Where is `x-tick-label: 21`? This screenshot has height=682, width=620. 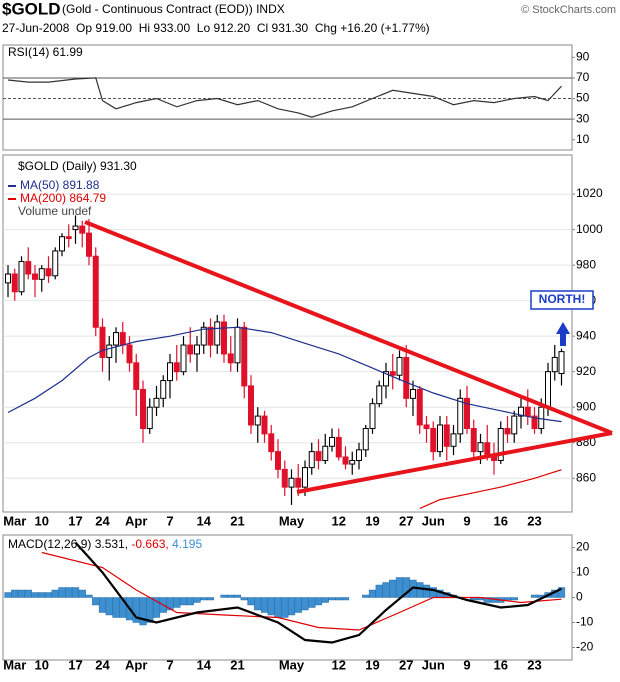 x-tick-label: 21 is located at coordinates (237, 520).